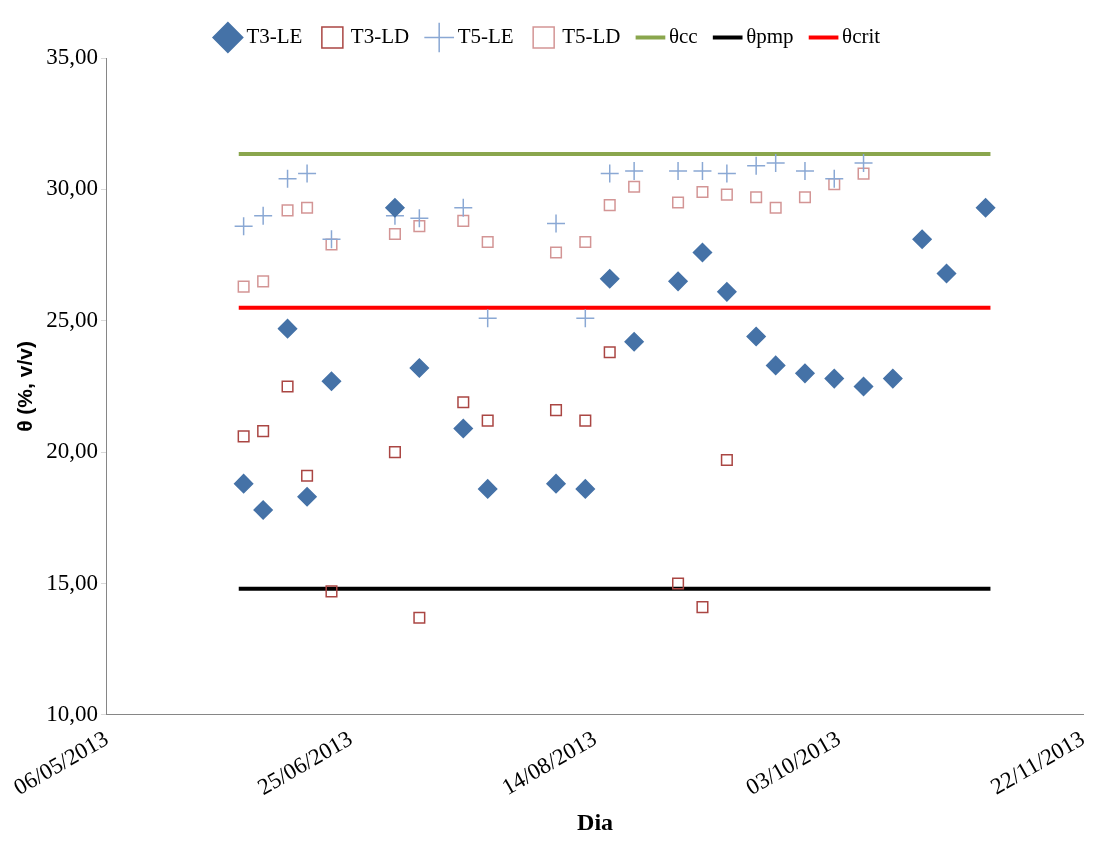 Image resolution: width=1100 pixels, height=847 pixels. What do you see at coordinates (683, 36) in the screenshot?
I see `legend-label: θcc` at bounding box center [683, 36].